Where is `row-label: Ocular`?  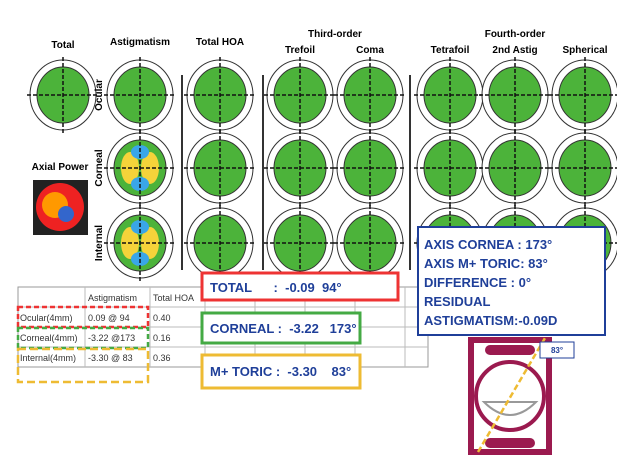 row-label: Ocular is located at coordinates (99, 95).